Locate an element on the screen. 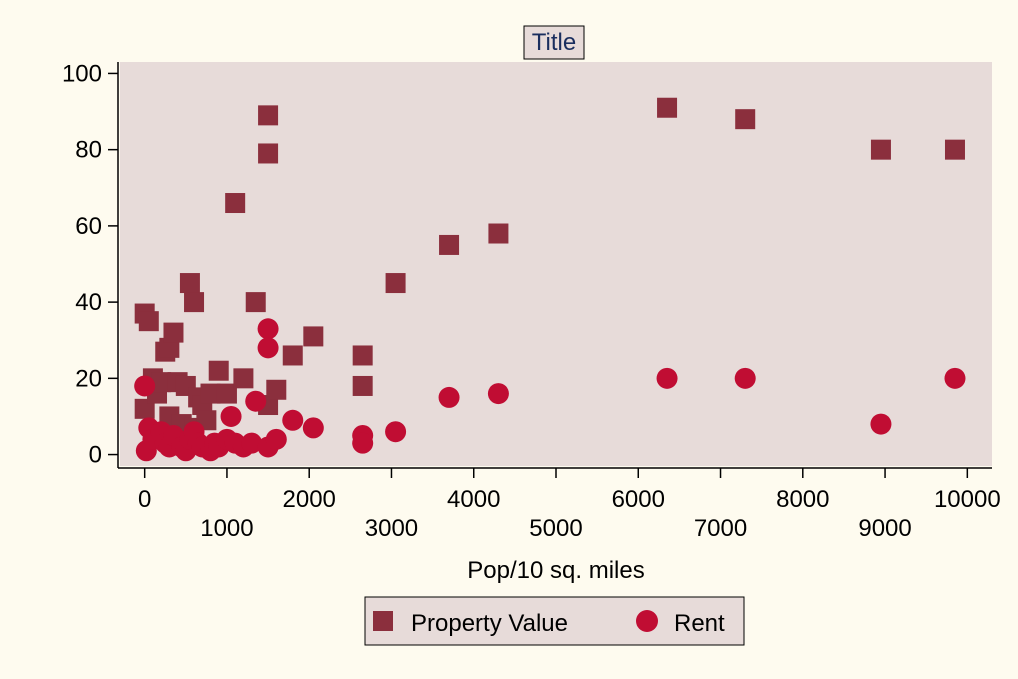 This screenshot has height=679, width=1018. x-tick-label: 5000 is located at coordinates (555, 528).